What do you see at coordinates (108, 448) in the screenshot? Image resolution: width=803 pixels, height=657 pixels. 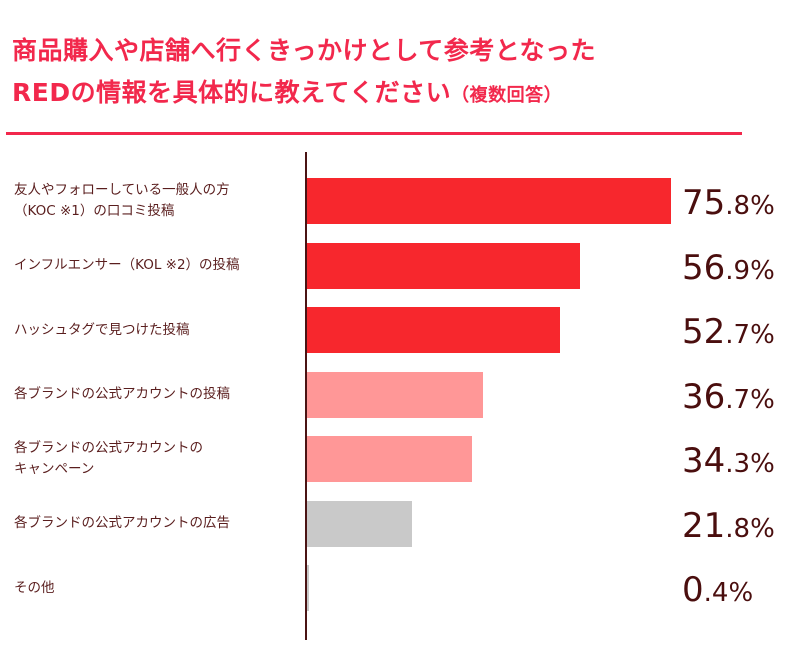 I see `category-label-line: 各ブランドの公式アカウントの` at bounding box center [108, 448].